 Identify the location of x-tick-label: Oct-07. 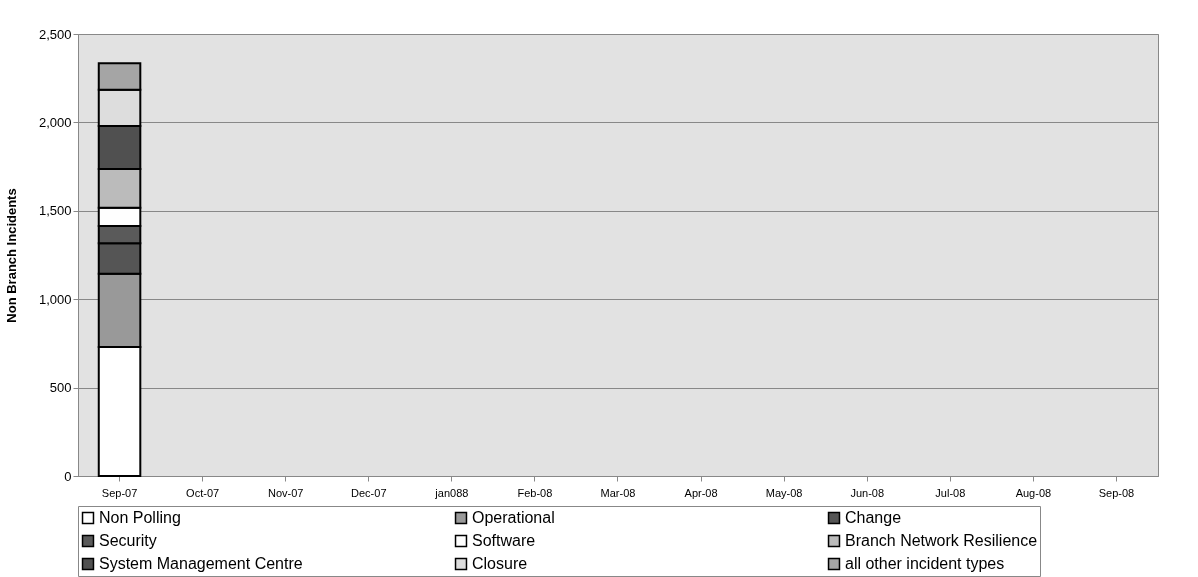
(203, 492).